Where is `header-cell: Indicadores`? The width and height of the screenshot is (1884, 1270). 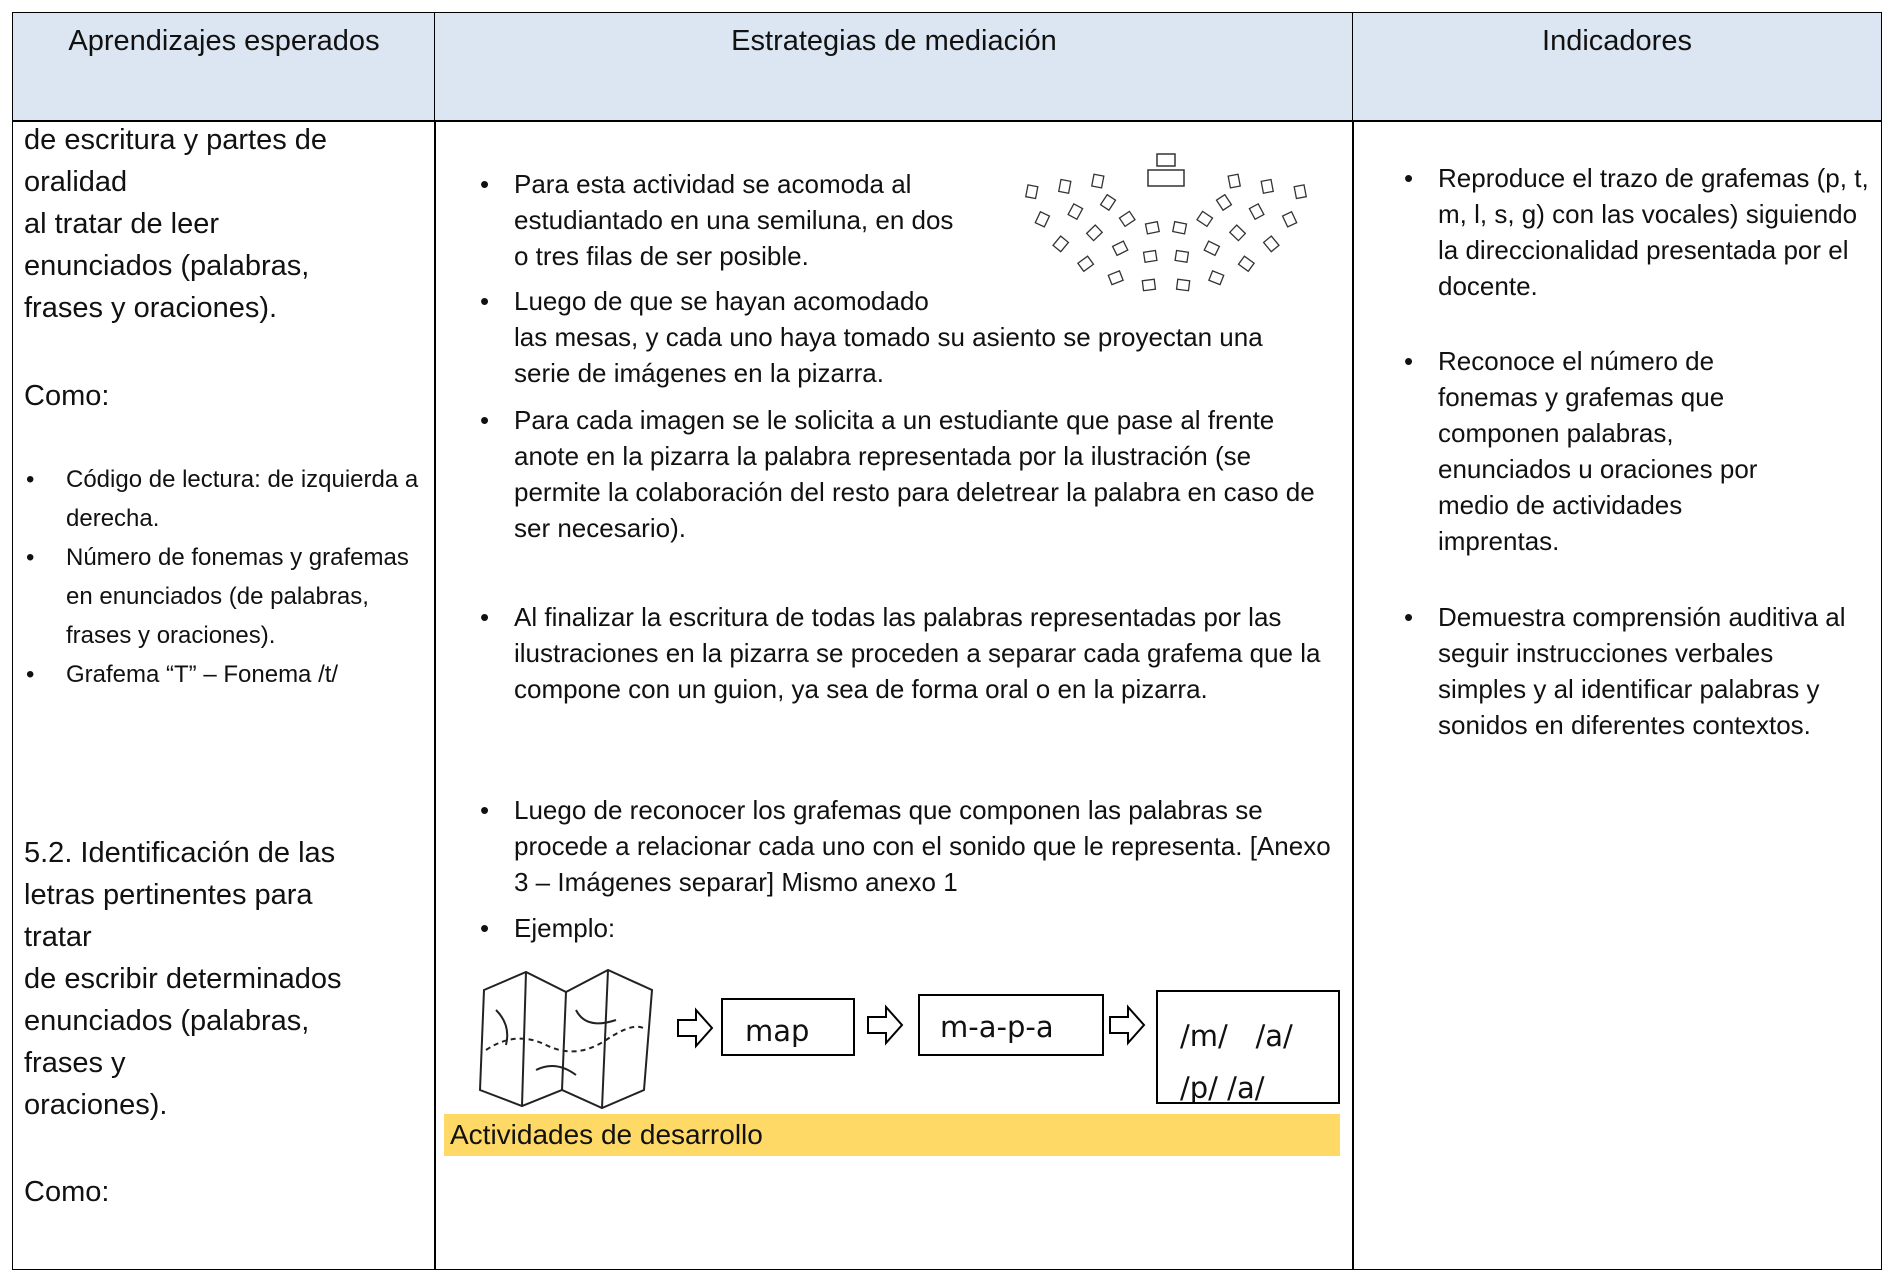
header-cell: Indicadores is located at coordinates (1617, 67).